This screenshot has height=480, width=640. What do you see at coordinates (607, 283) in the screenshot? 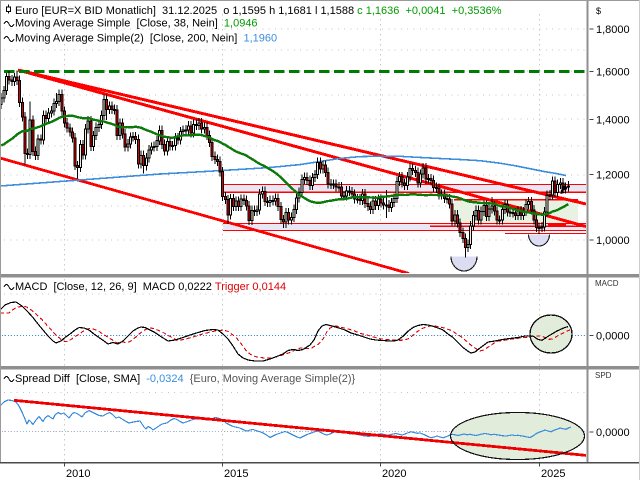
I see `svg-text: MACD` at bounding box center [607, 283].